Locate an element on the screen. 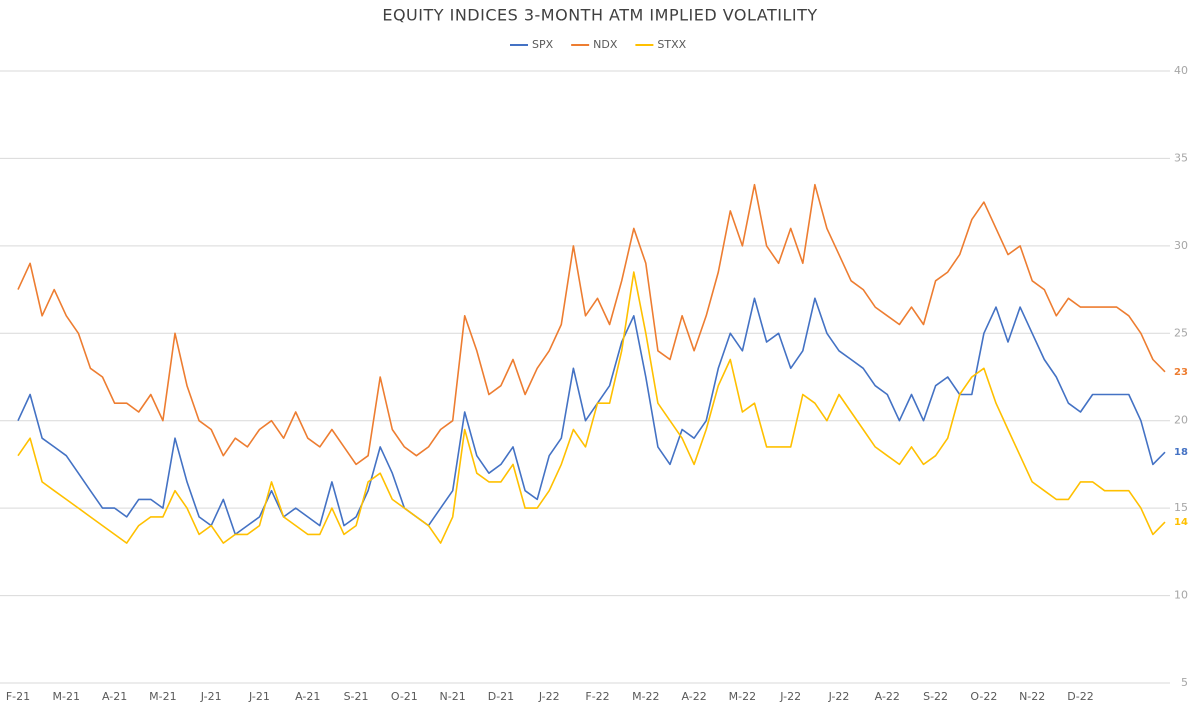  x-tick-label: O-21 is located at coordinates (404, 696).